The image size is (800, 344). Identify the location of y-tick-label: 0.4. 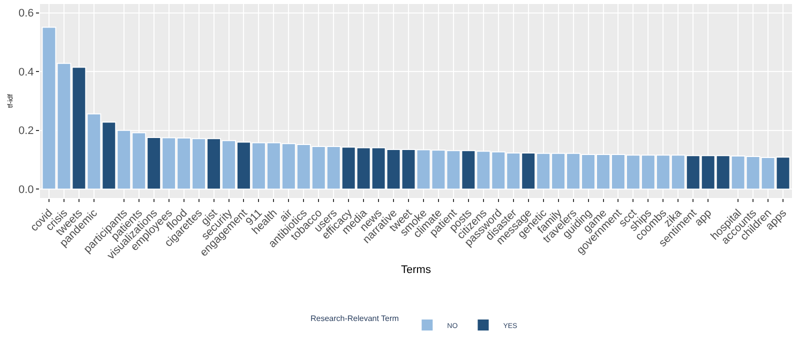
(26, 72).